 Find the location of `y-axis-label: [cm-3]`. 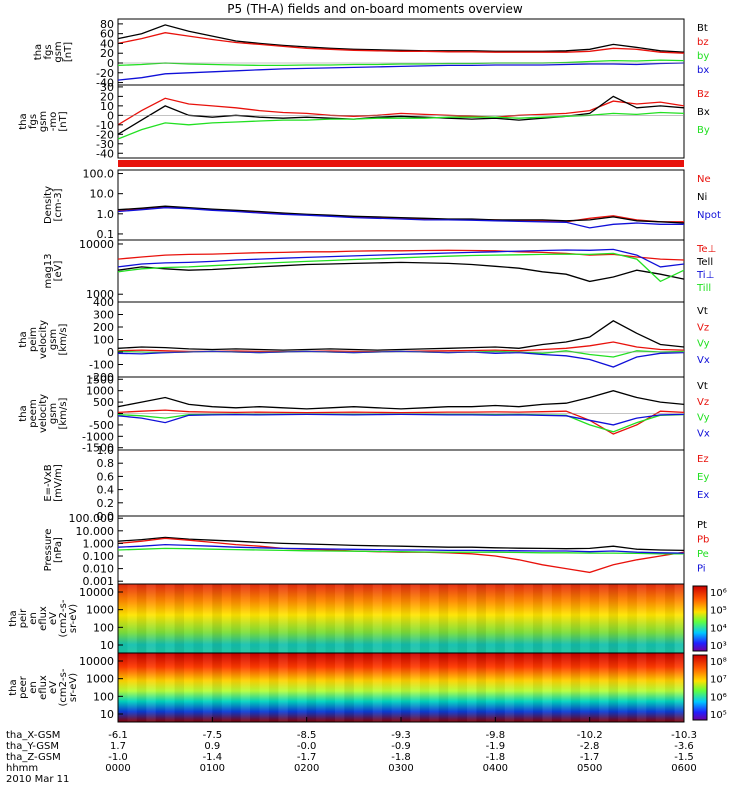

y-axis-label: [cm-3] is located at coordinates (58, 204).